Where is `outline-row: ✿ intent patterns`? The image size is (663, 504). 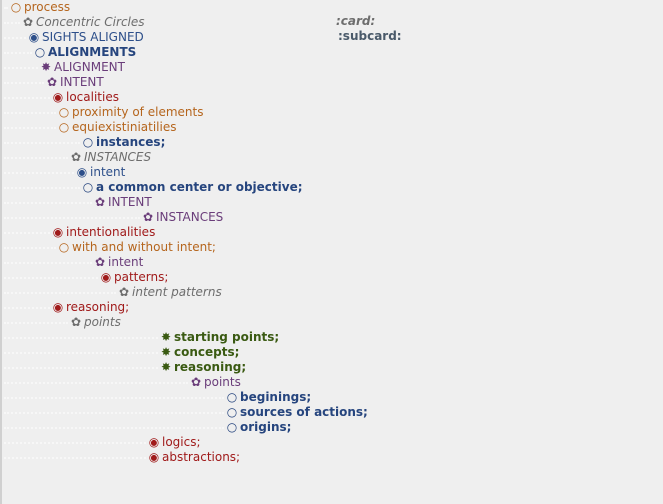
outline-row: ✿ intent patterns is located at coordinates (332, 292).